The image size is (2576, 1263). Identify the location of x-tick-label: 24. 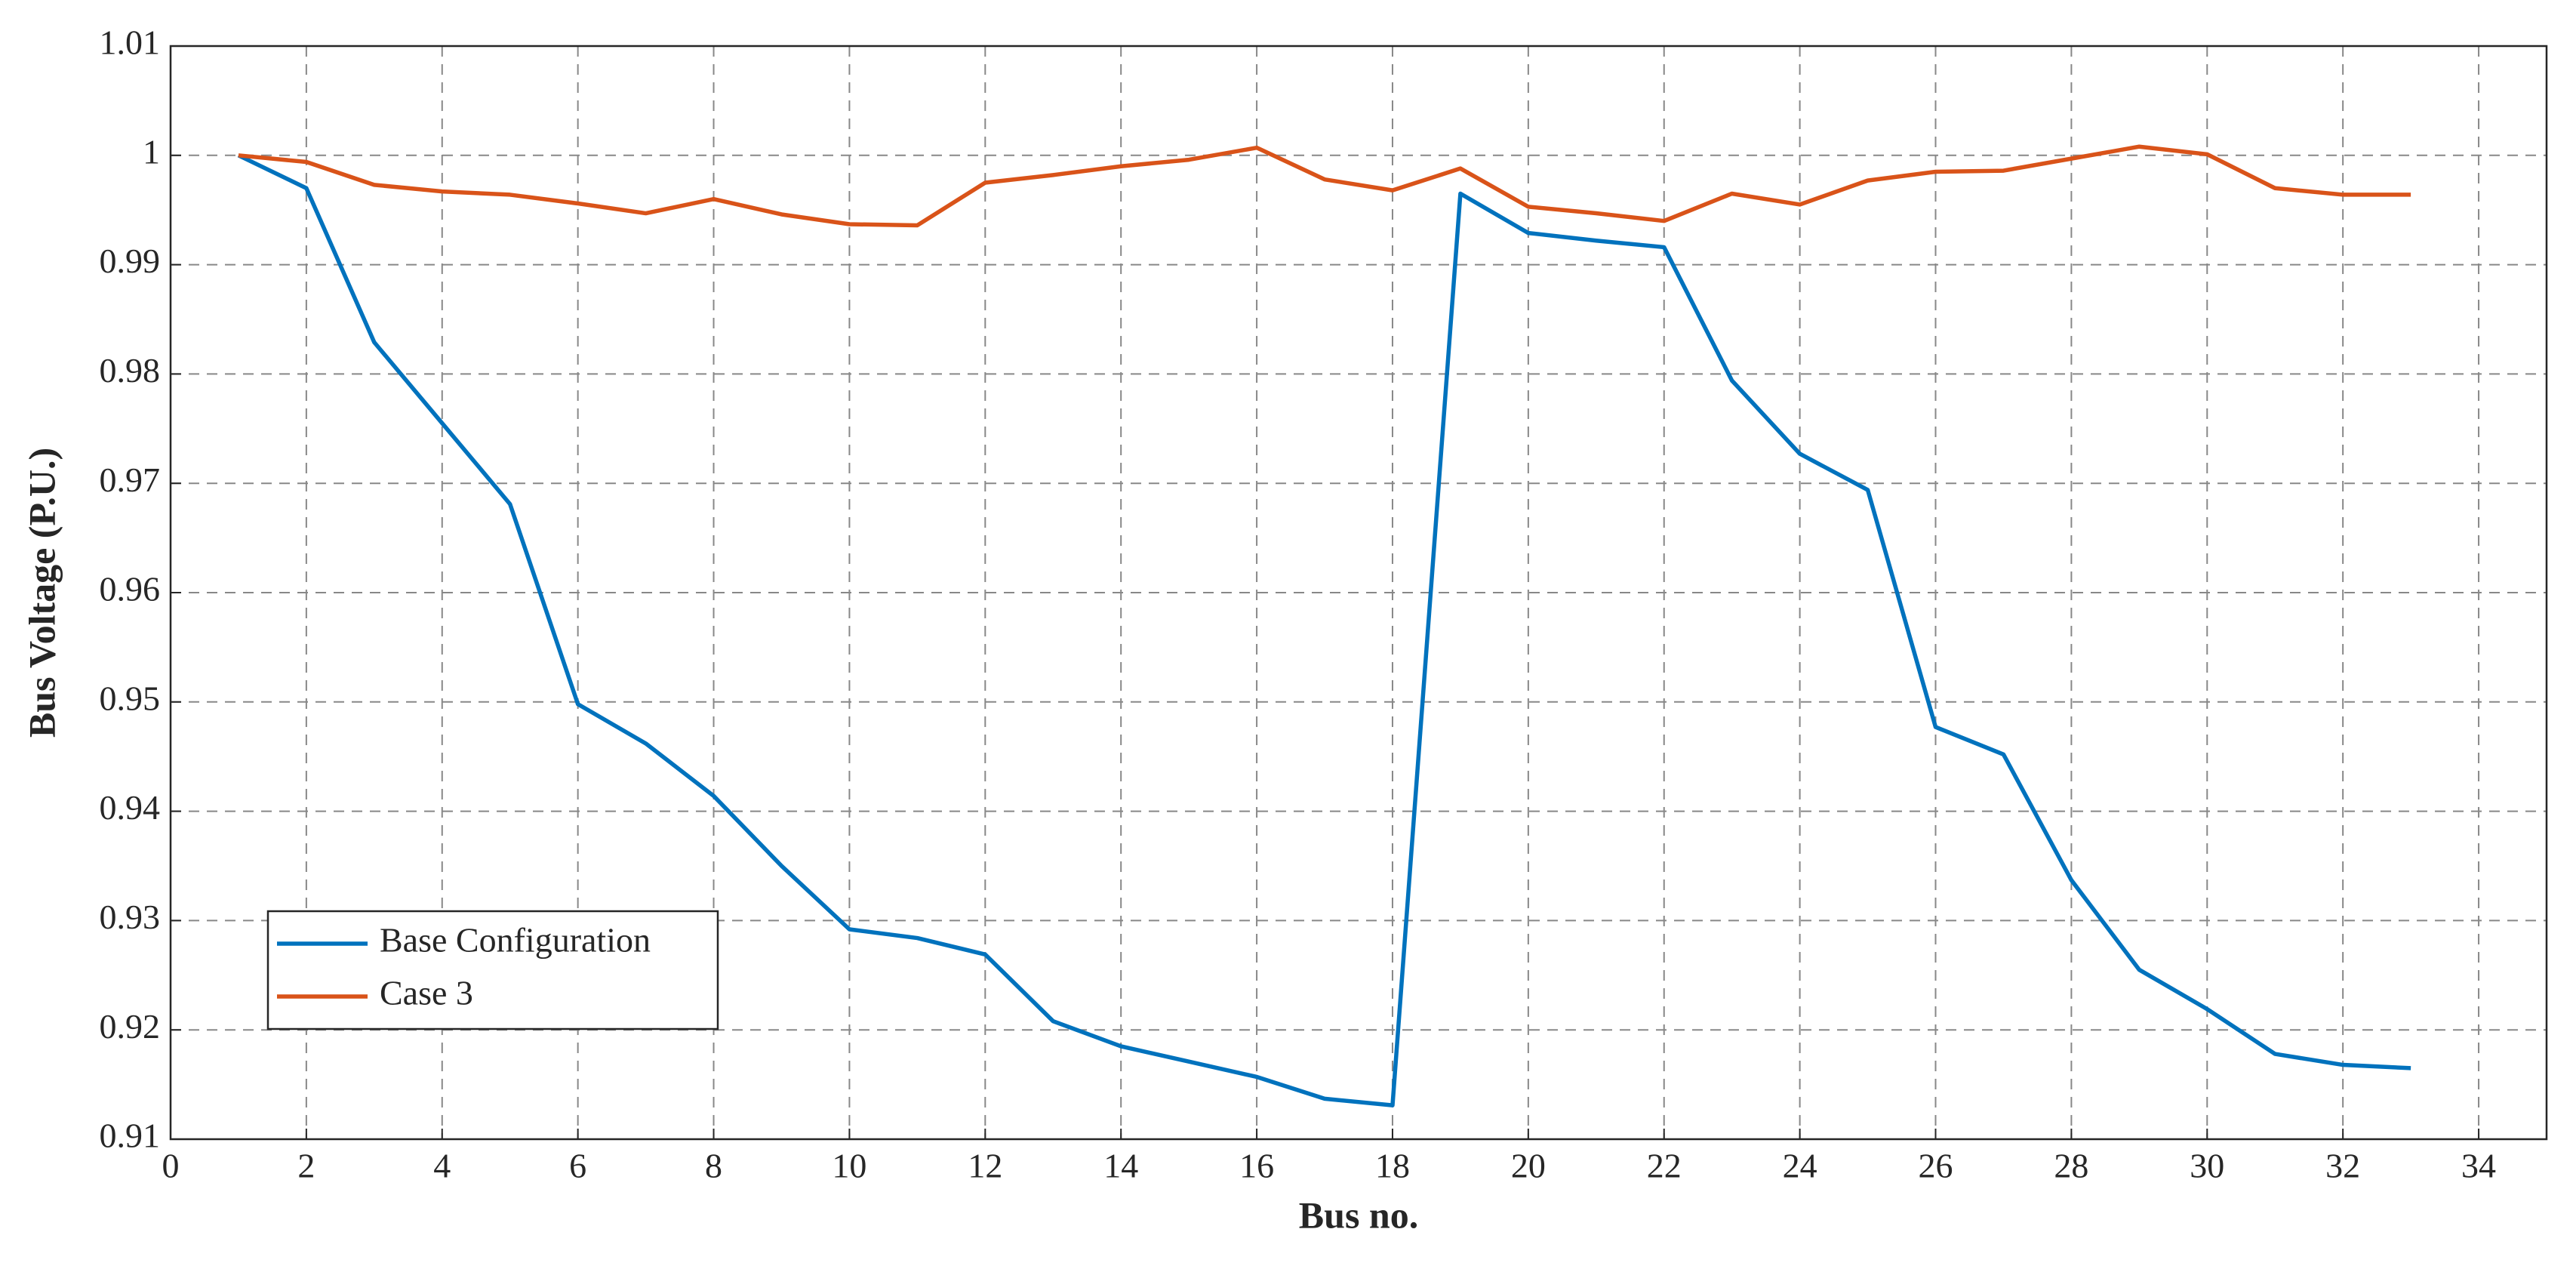
(1800, 1166).